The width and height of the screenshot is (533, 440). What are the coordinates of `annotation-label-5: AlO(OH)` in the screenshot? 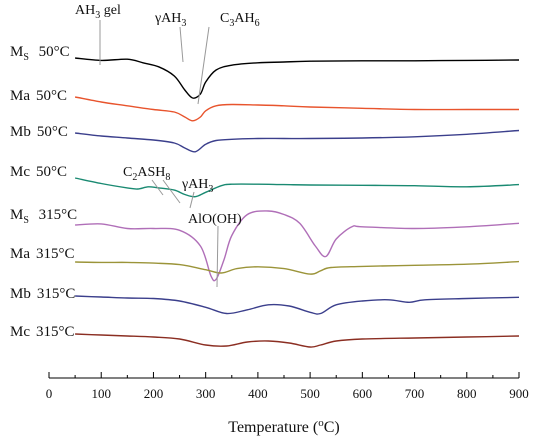 It's located at (215, 219).